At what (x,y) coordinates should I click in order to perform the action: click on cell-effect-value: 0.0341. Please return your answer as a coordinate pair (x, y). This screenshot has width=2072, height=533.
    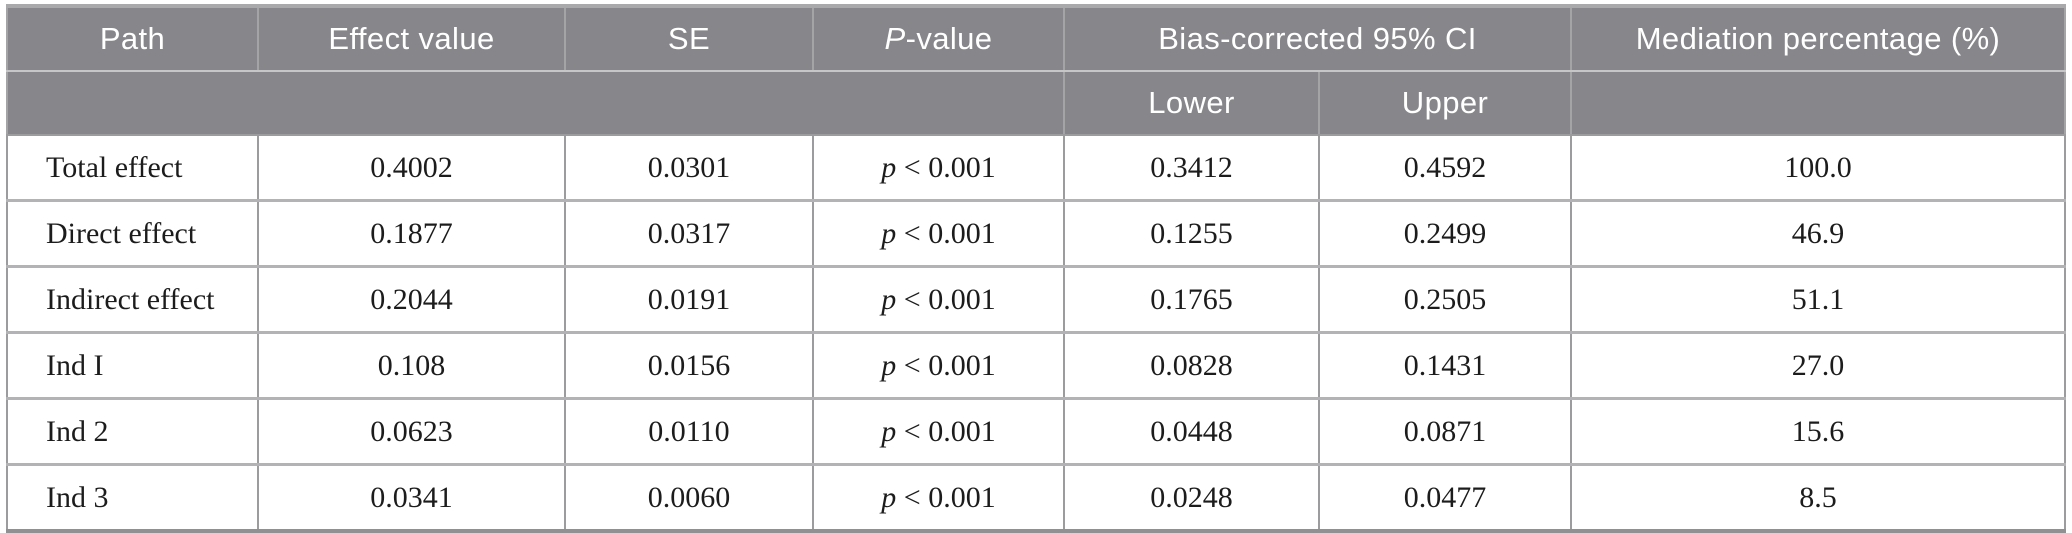
    Looking at the image, I should click on (411, 498).